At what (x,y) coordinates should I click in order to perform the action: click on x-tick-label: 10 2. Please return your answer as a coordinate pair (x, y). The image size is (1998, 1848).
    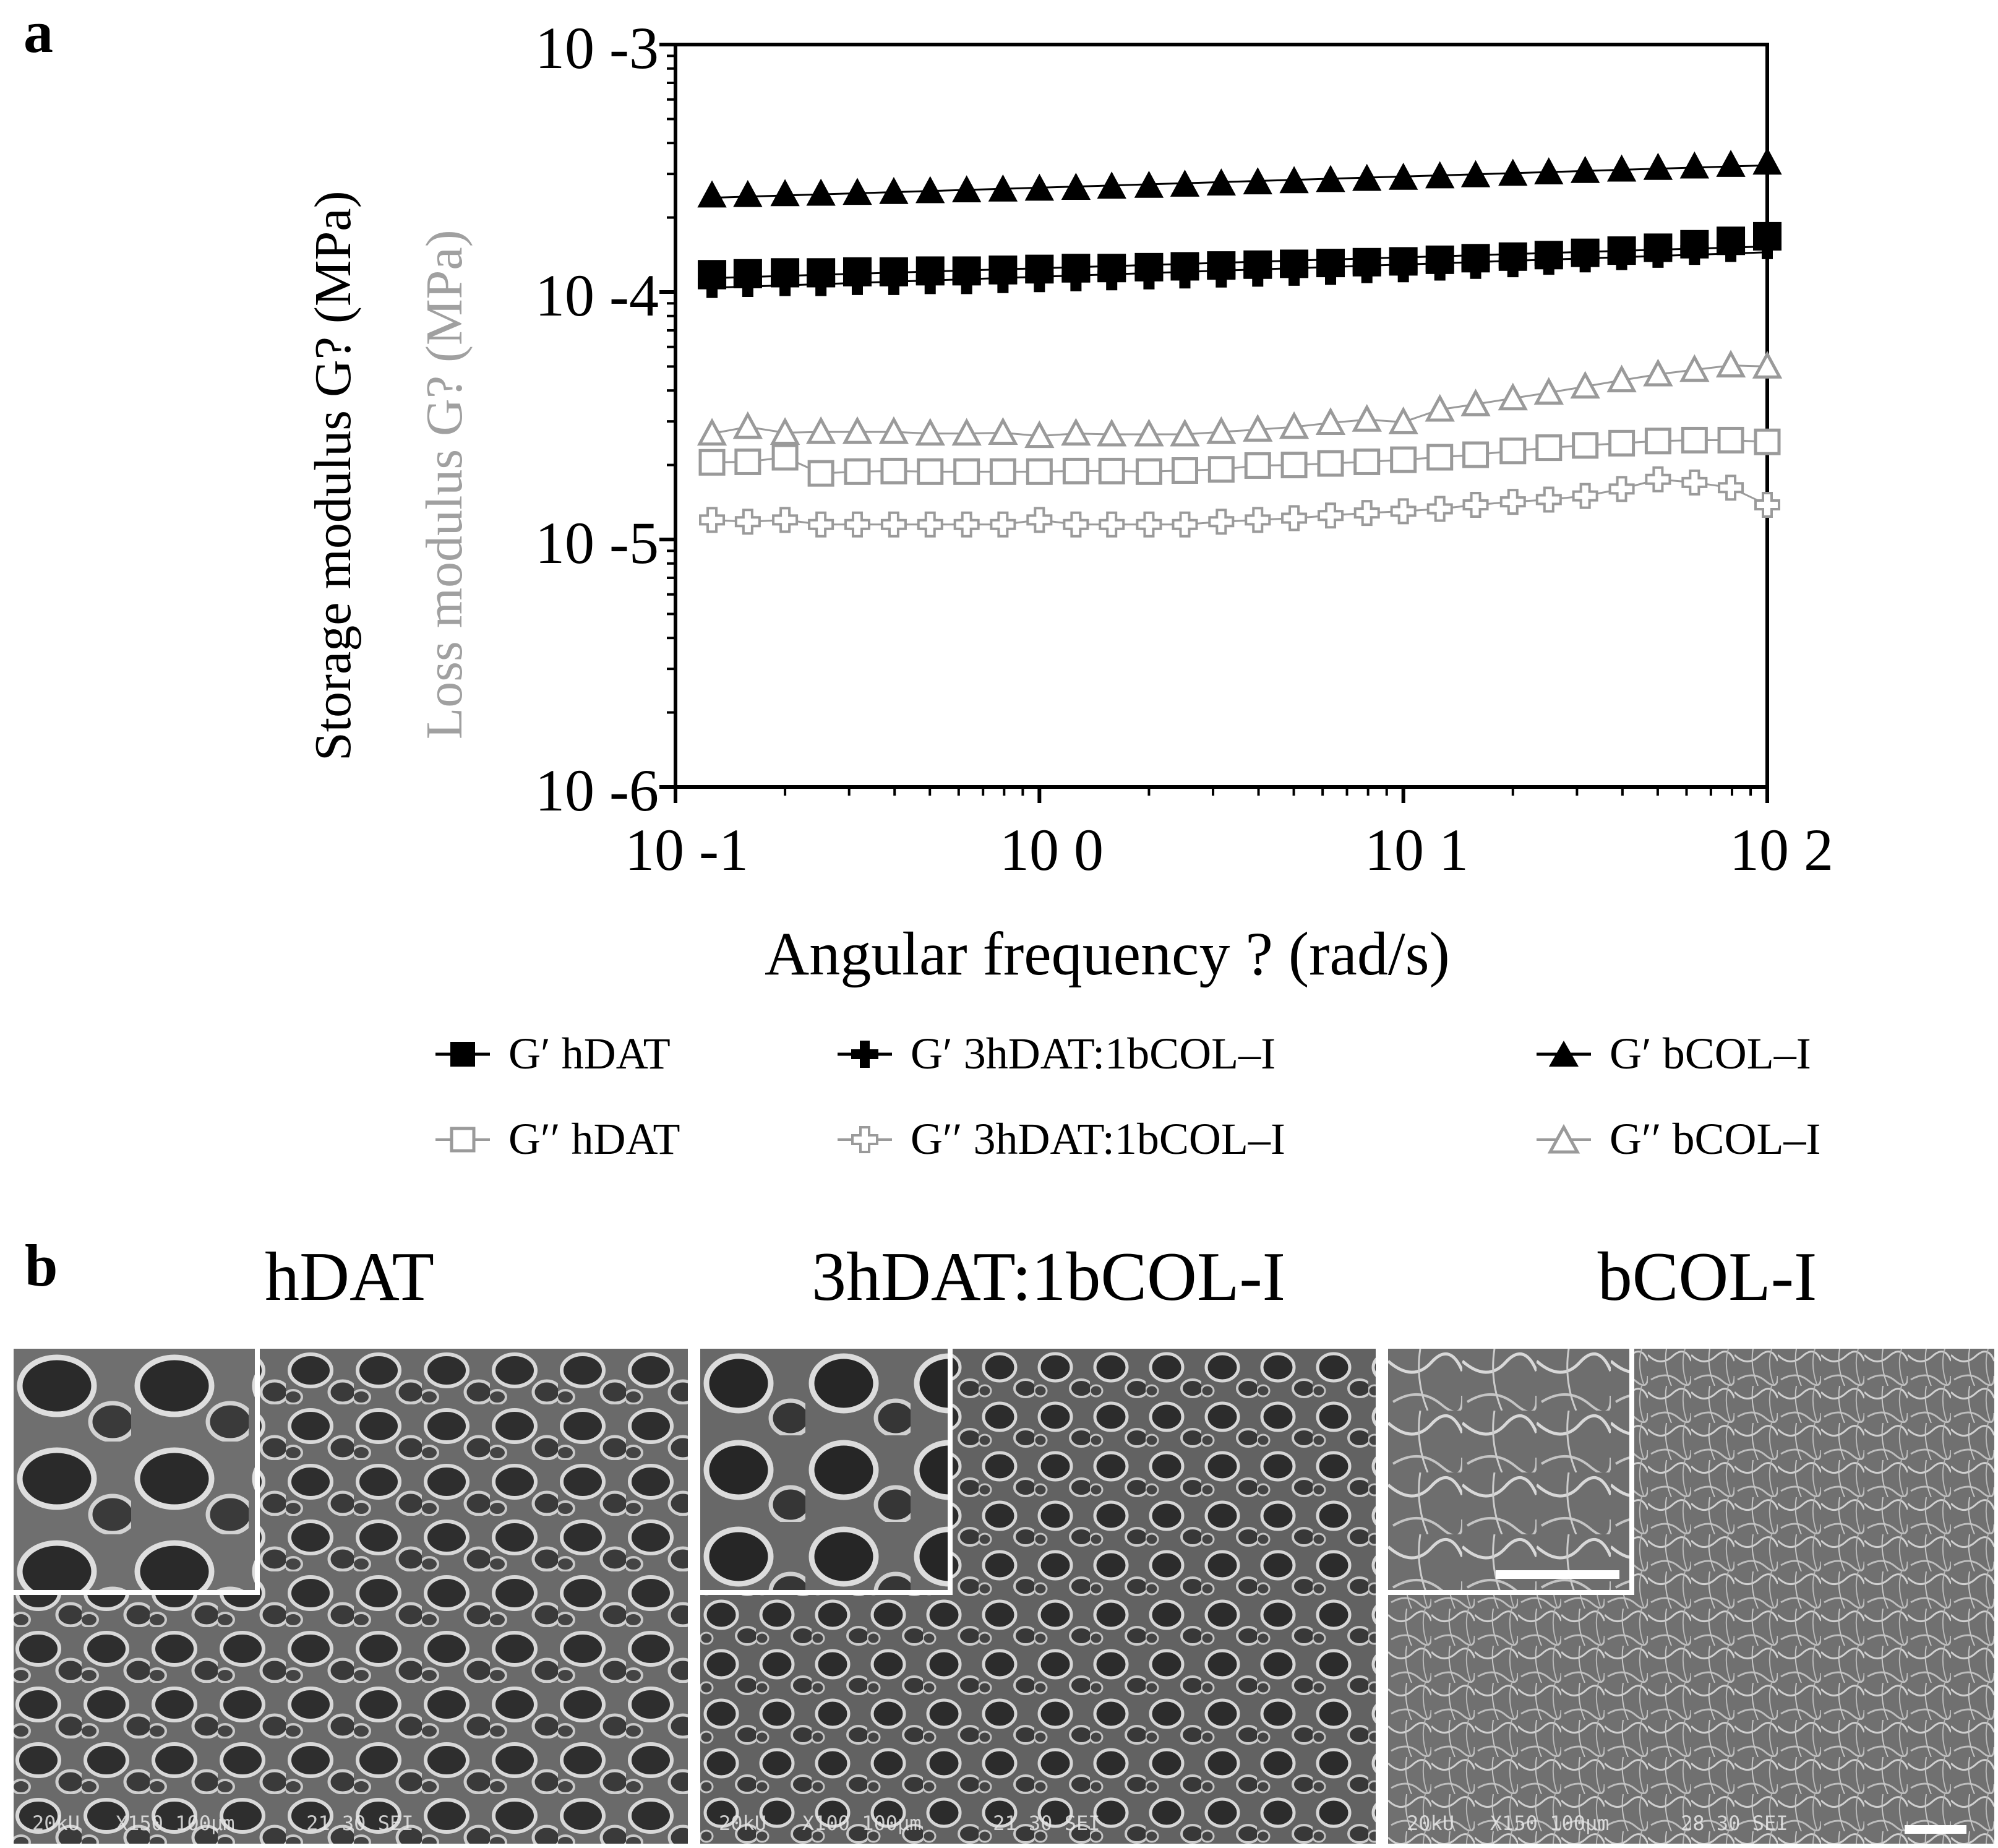
    Looking at the image, I should click on (1781, 850).